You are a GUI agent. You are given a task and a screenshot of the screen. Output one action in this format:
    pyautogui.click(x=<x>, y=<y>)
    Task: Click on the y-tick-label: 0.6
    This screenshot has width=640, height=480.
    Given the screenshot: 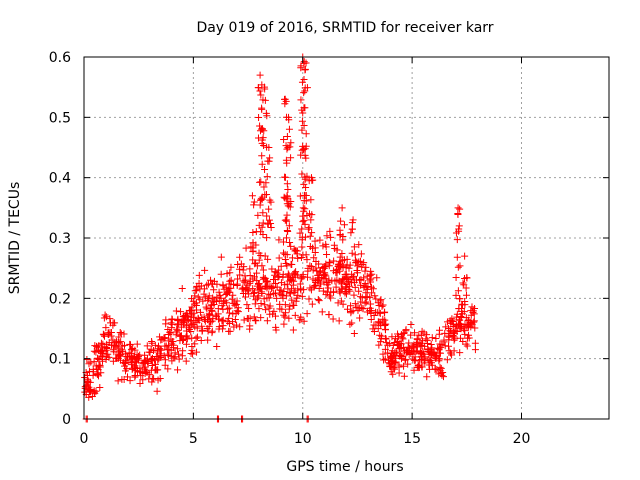 What is the action you would take?
    pyautogui.click(x=60, y=58)
    